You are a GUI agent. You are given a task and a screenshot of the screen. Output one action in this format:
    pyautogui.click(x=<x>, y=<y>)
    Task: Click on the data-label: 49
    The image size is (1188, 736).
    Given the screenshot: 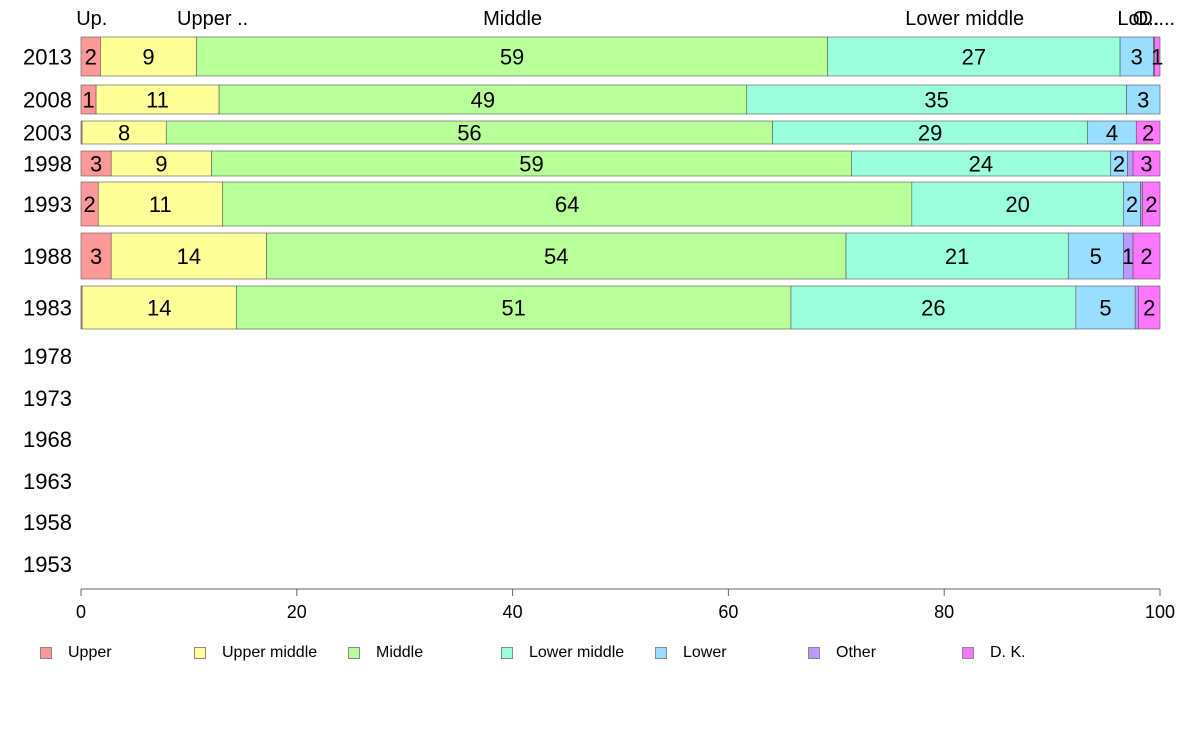 What is the action you would take?
    pyautogui.click(x=483, y=100)
    